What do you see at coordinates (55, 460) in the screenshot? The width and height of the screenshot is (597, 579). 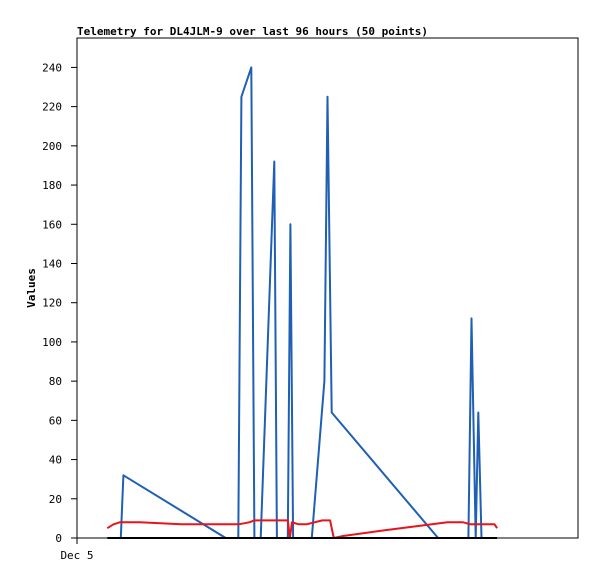 I see `y-tick-label: 40` at bounding box center [55, 460].